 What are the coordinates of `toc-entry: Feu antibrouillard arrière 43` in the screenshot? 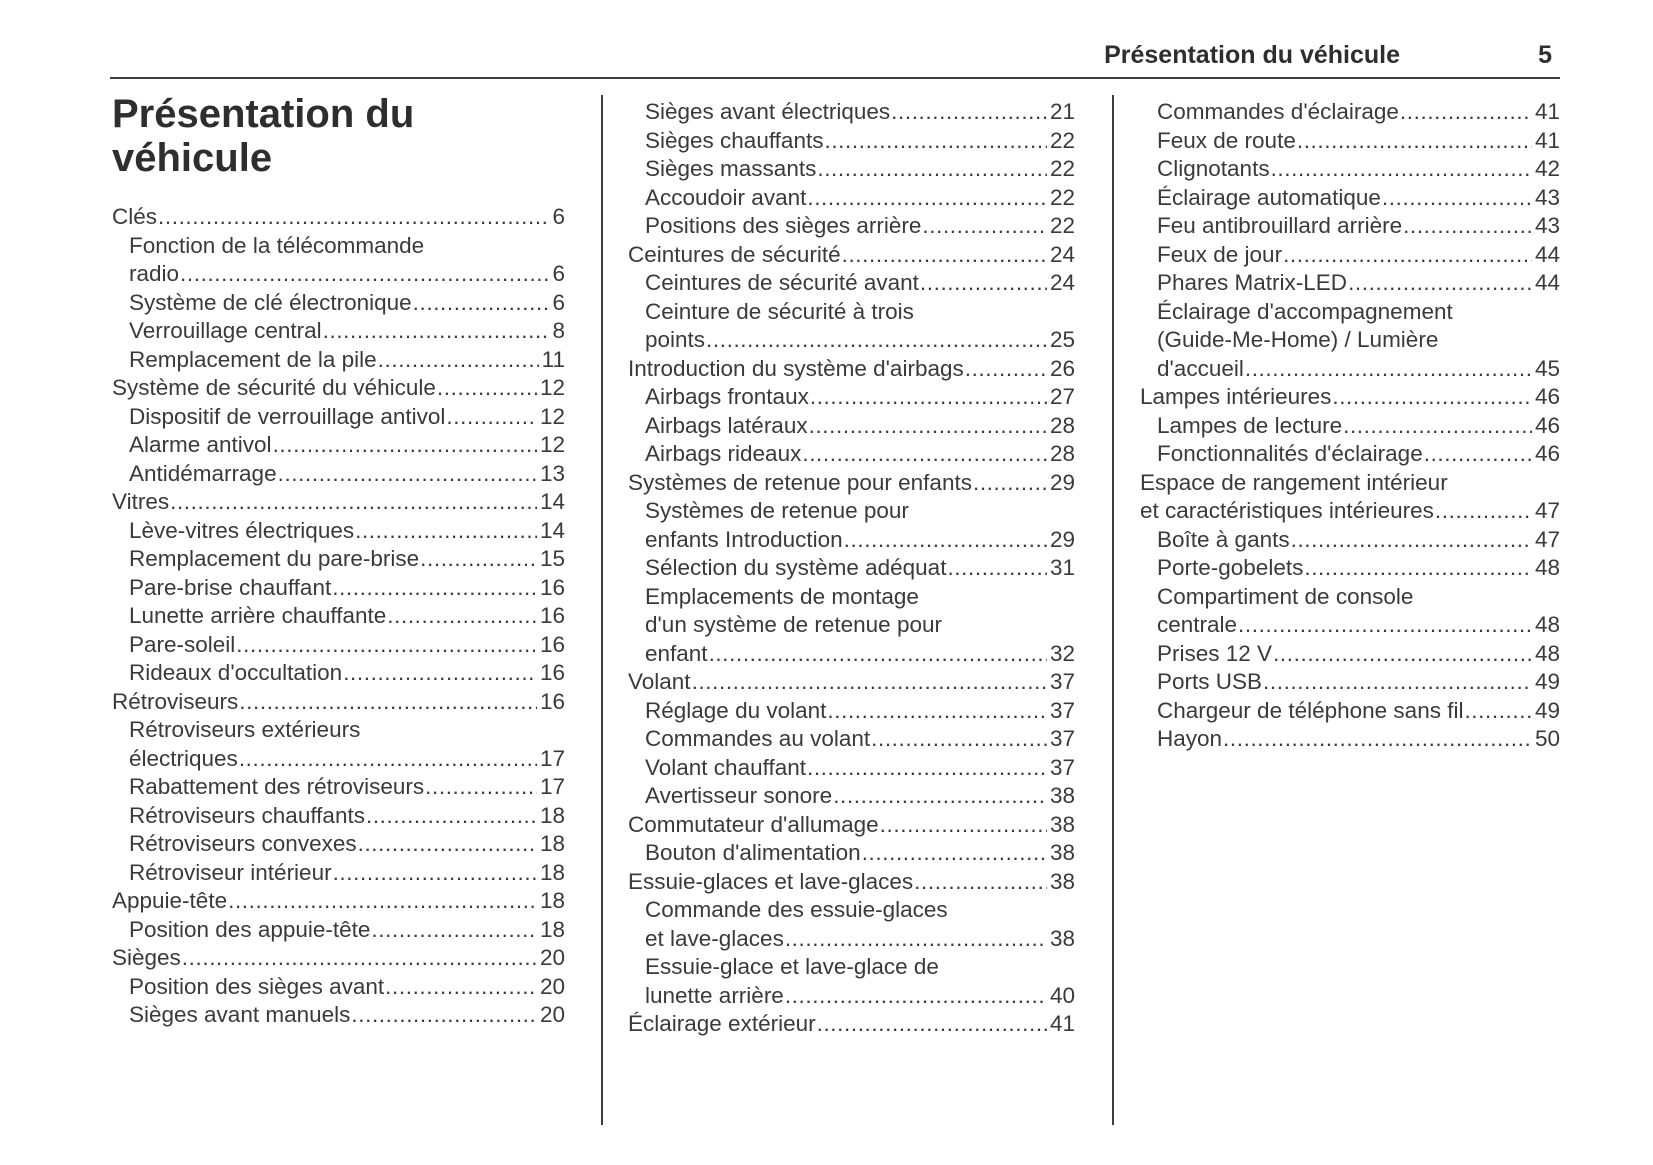 It's located at (1350, 226).